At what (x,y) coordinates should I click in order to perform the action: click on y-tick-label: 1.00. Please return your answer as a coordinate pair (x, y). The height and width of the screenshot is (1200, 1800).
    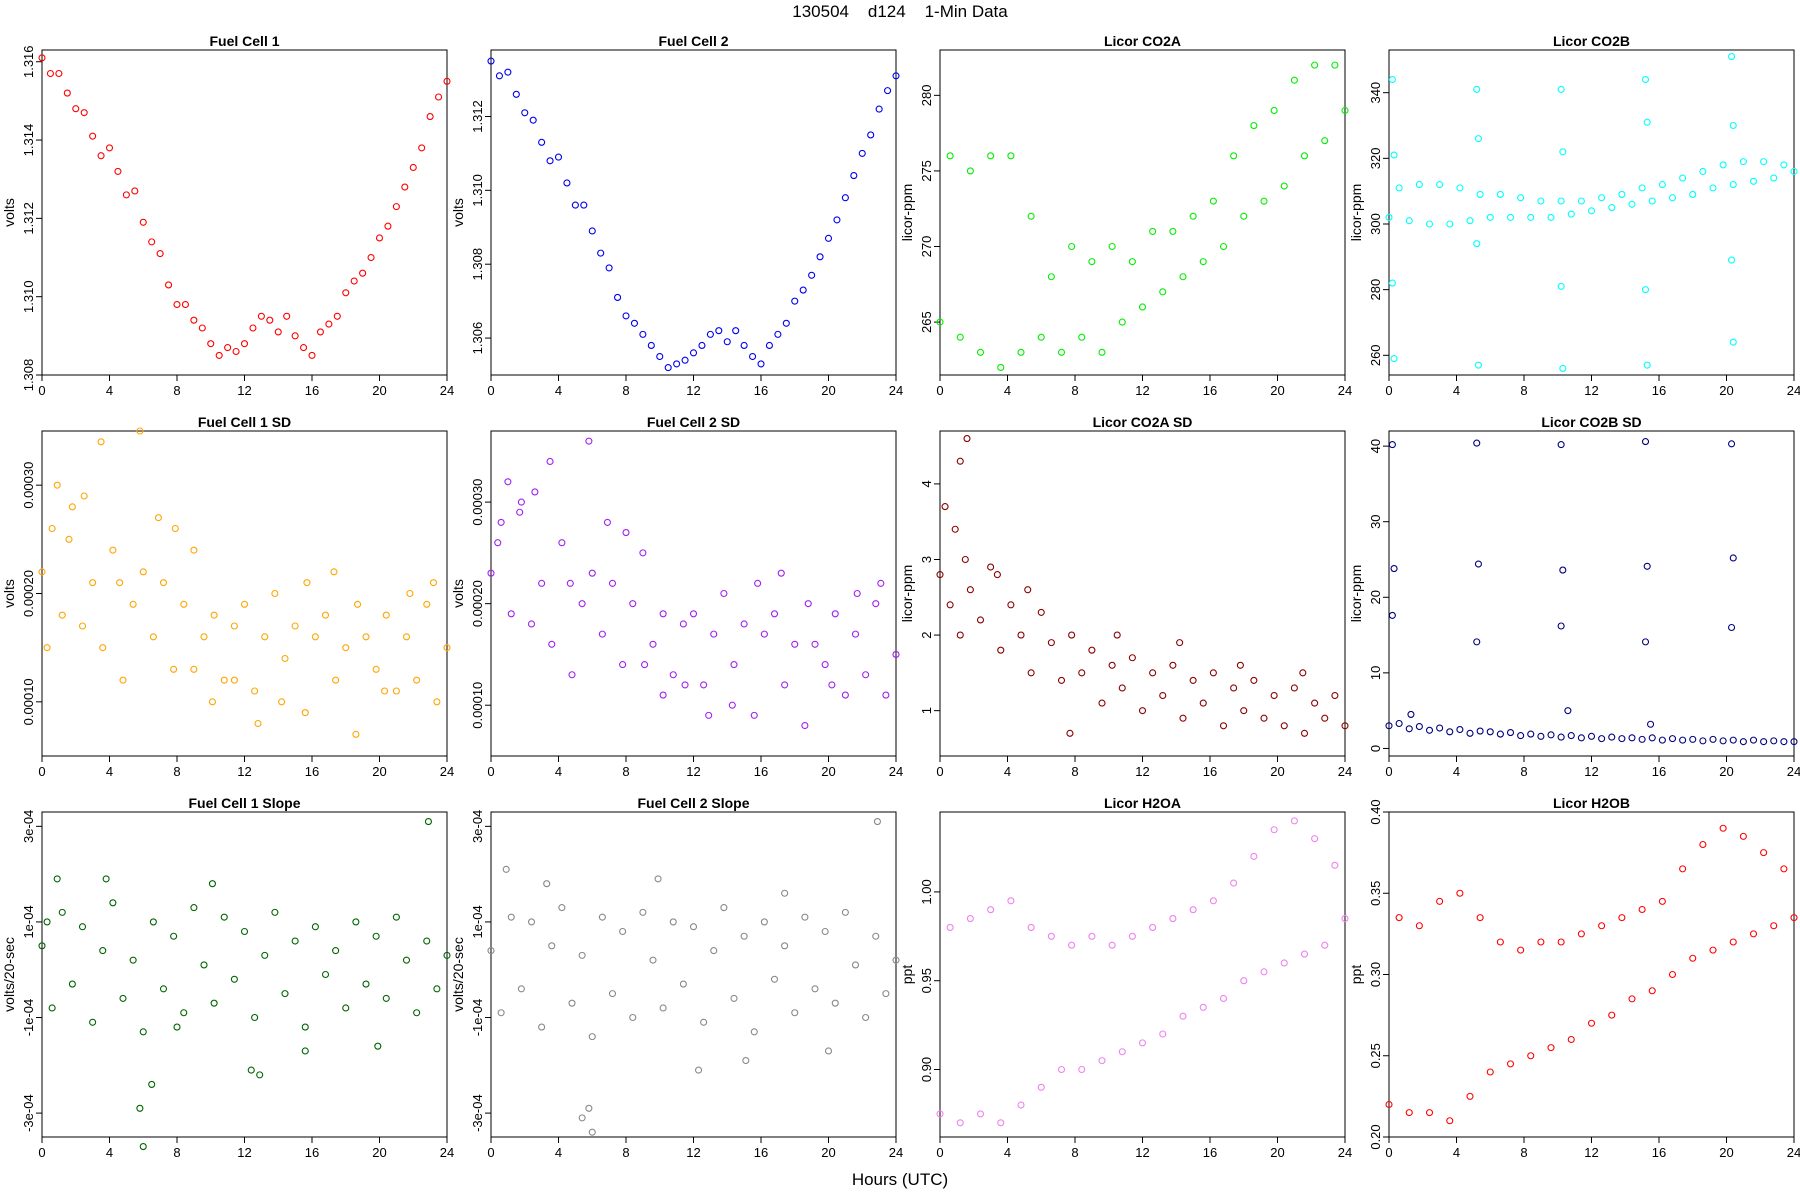
    Looking at the image, I should click on (926, 891).